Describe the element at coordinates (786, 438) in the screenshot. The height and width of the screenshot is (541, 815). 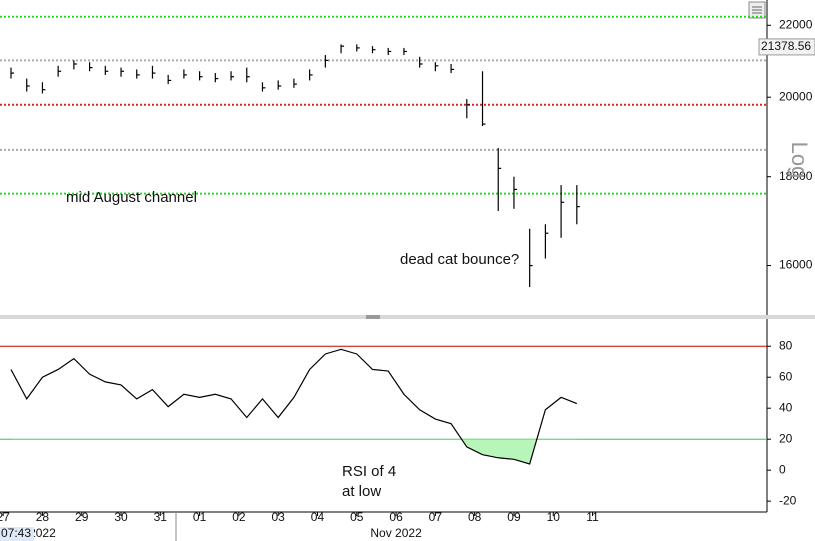
I see `y-tick-label: 20` at that location.